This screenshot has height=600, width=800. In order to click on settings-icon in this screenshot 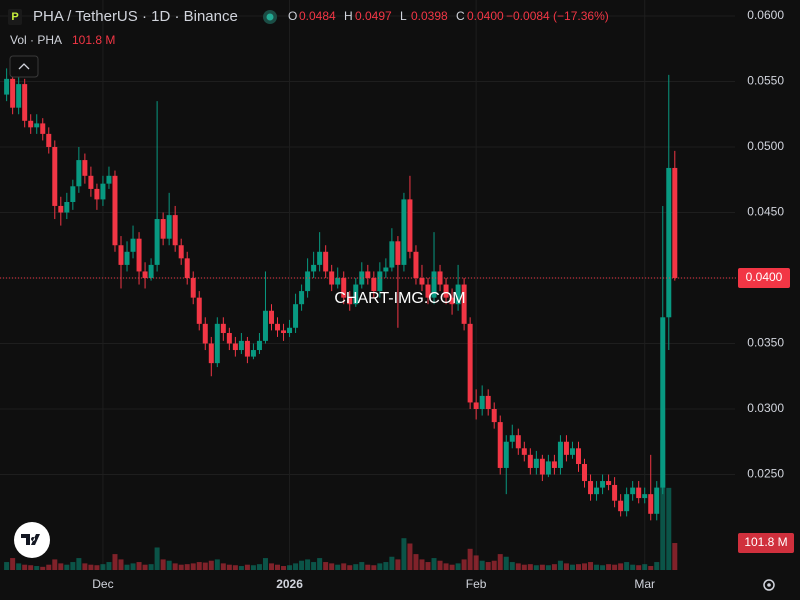, I will do `click(769, 585)`.